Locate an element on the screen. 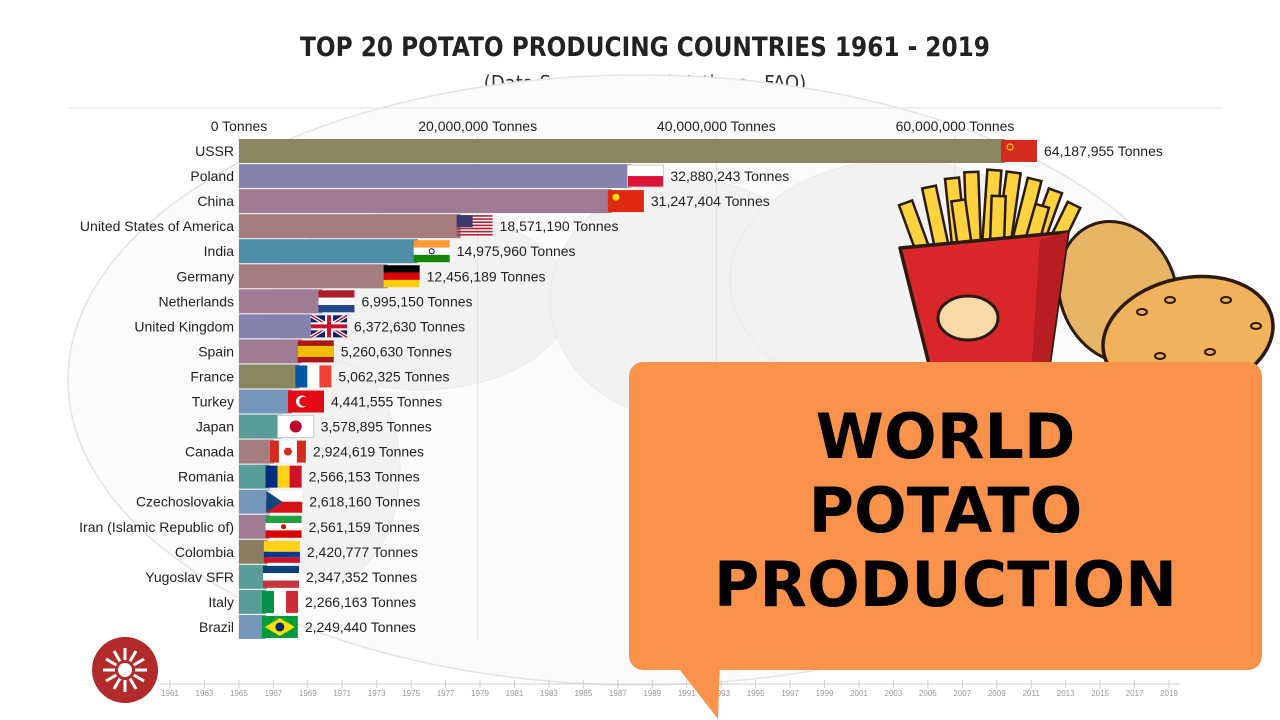 This screenshot has width=1280, height=720. bar-row: Turkey 4,441,555 Tonnes is located at coordinates (317, 401).